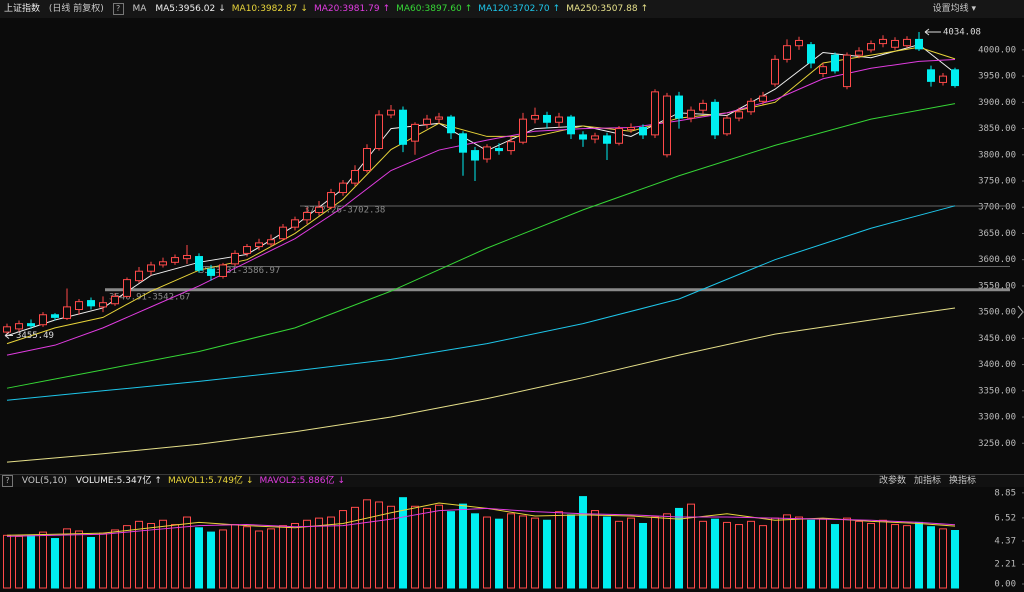  What do you see at coordinates (997, 77) in the screenshot?
I see `y-tick-label: 3950.00` at bounding box center [997, 77].